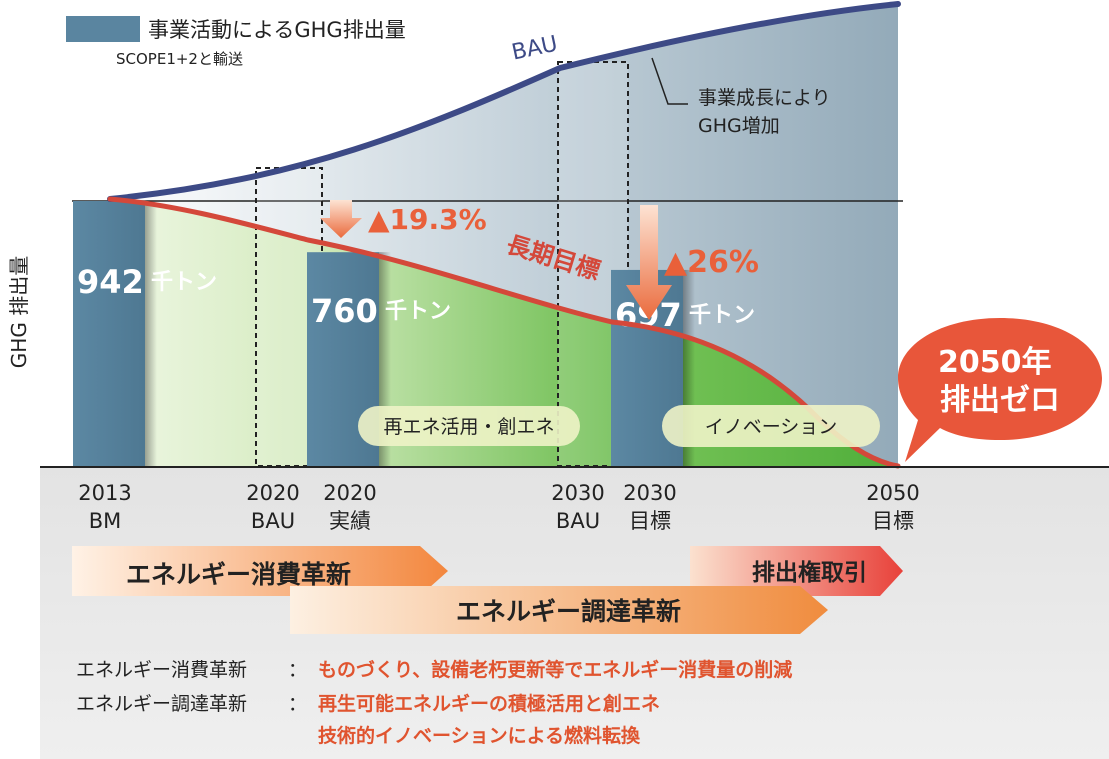 This screenshot has height=759, width=1109. Describe the element at coordinates (161, 670) in the screenshot. I see `definition-consumption-term: エネルギー消費革新` at that location.